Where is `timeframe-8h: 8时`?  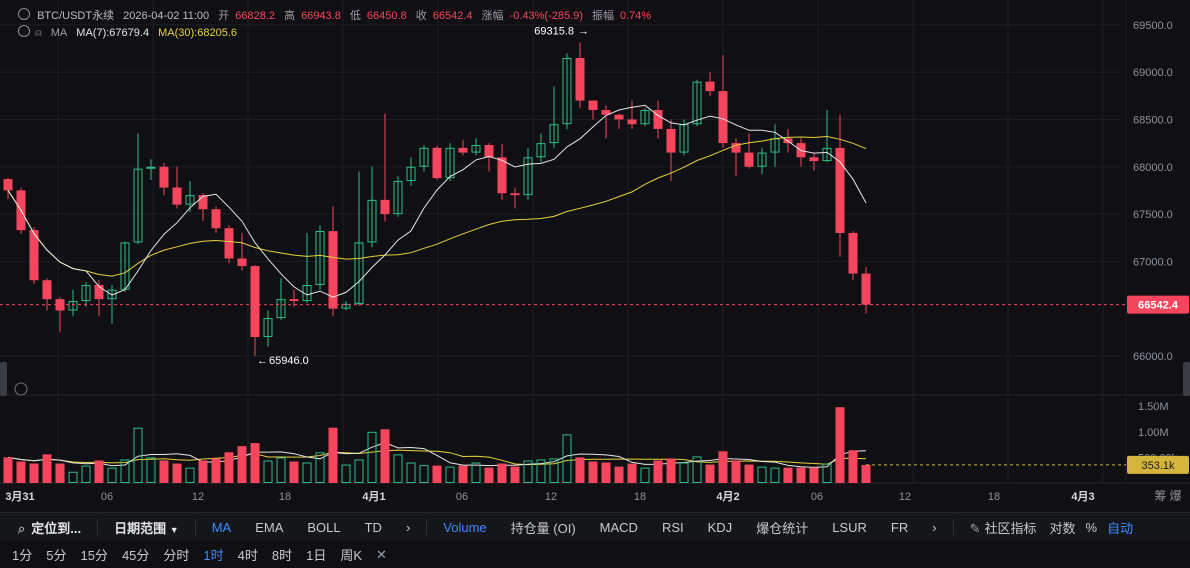 timeframe-8h: 8时 is located at coordinates (282, 555).